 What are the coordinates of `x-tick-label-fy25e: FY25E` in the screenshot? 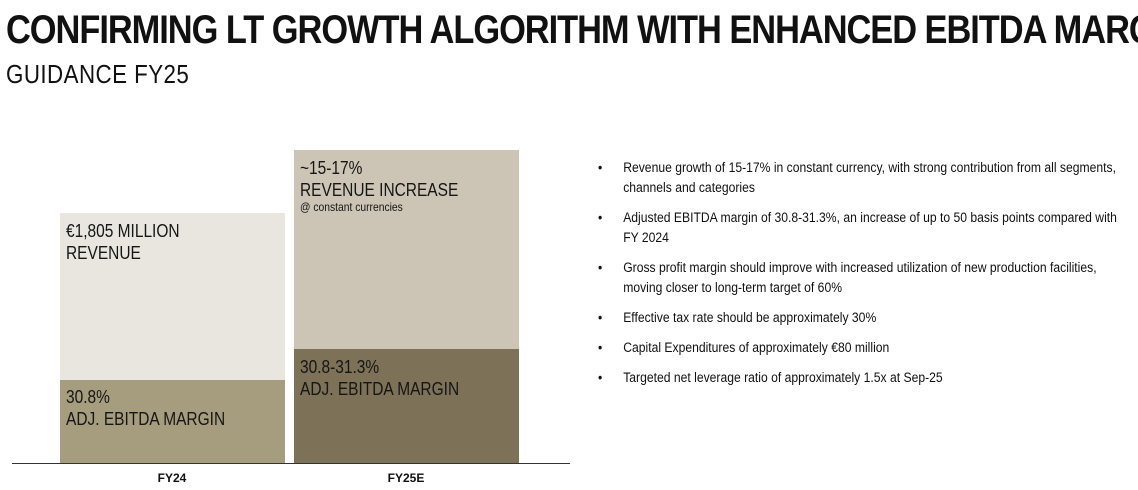 It's located at (406, 478).